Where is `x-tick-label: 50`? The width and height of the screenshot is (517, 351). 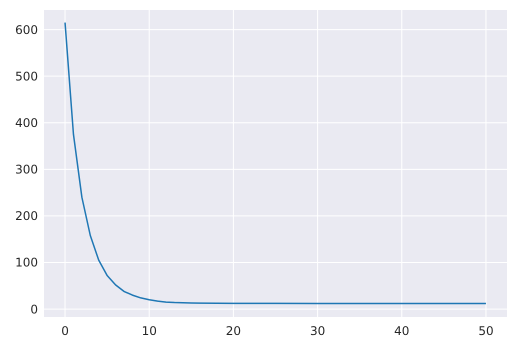 x-tick-label: 50 is located at coordinates (486, 331).